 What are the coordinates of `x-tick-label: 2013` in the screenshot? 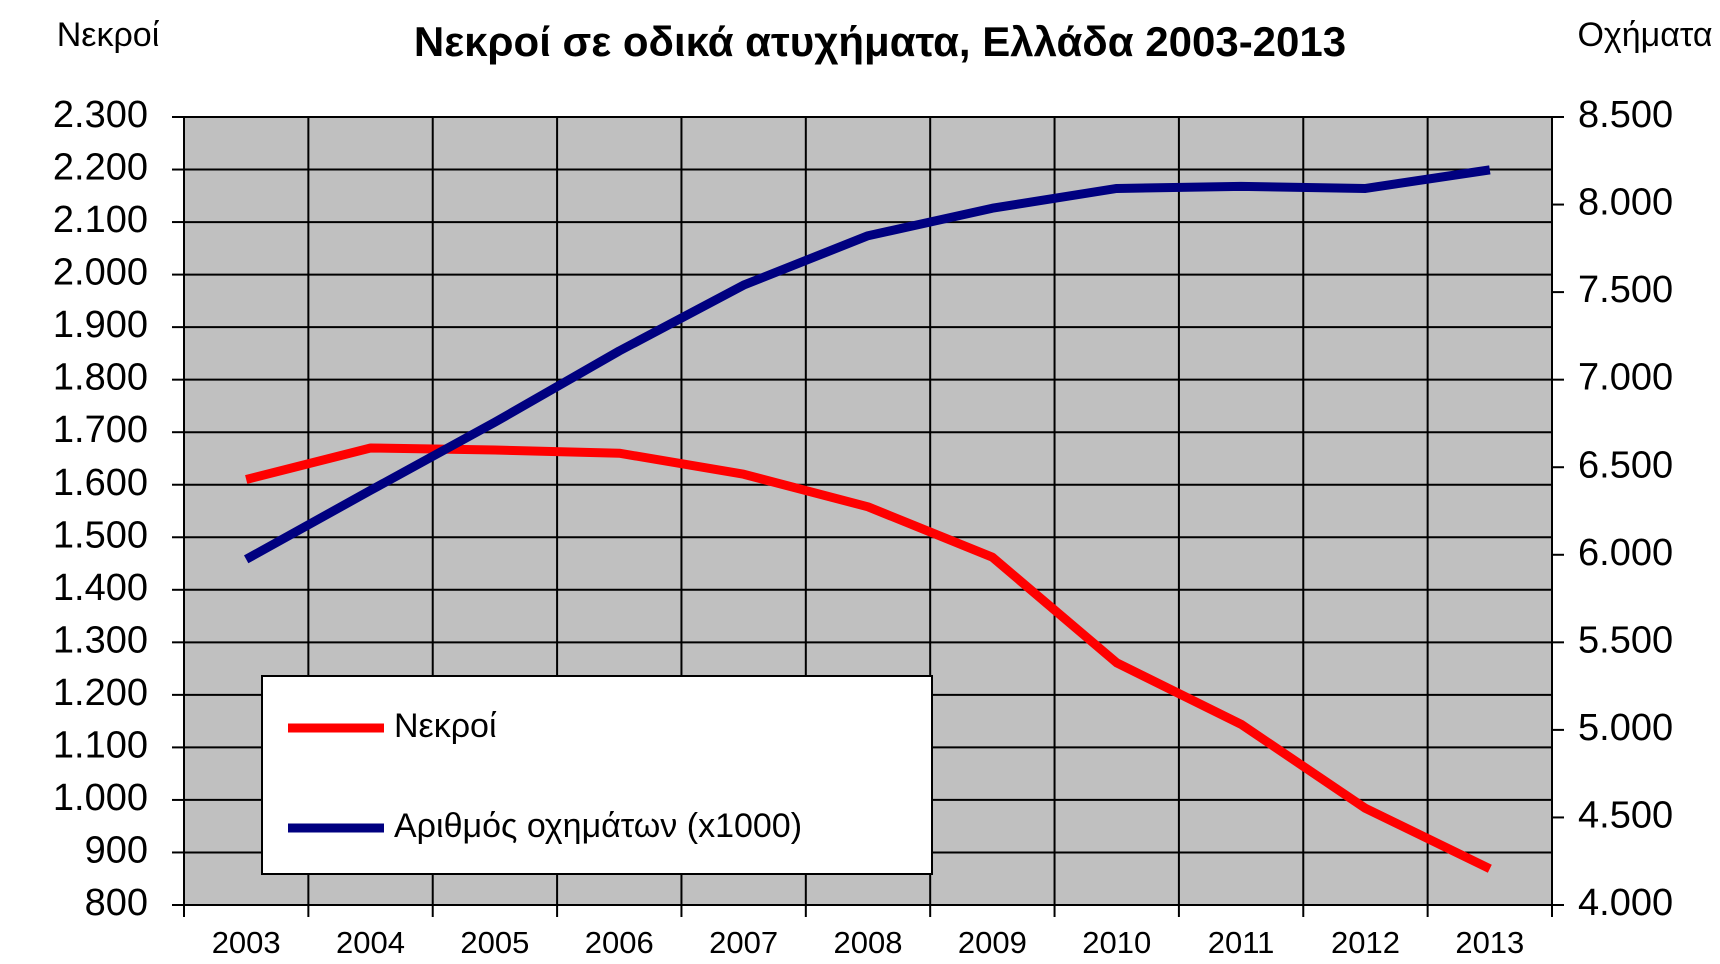 It's located at (1489, 942).